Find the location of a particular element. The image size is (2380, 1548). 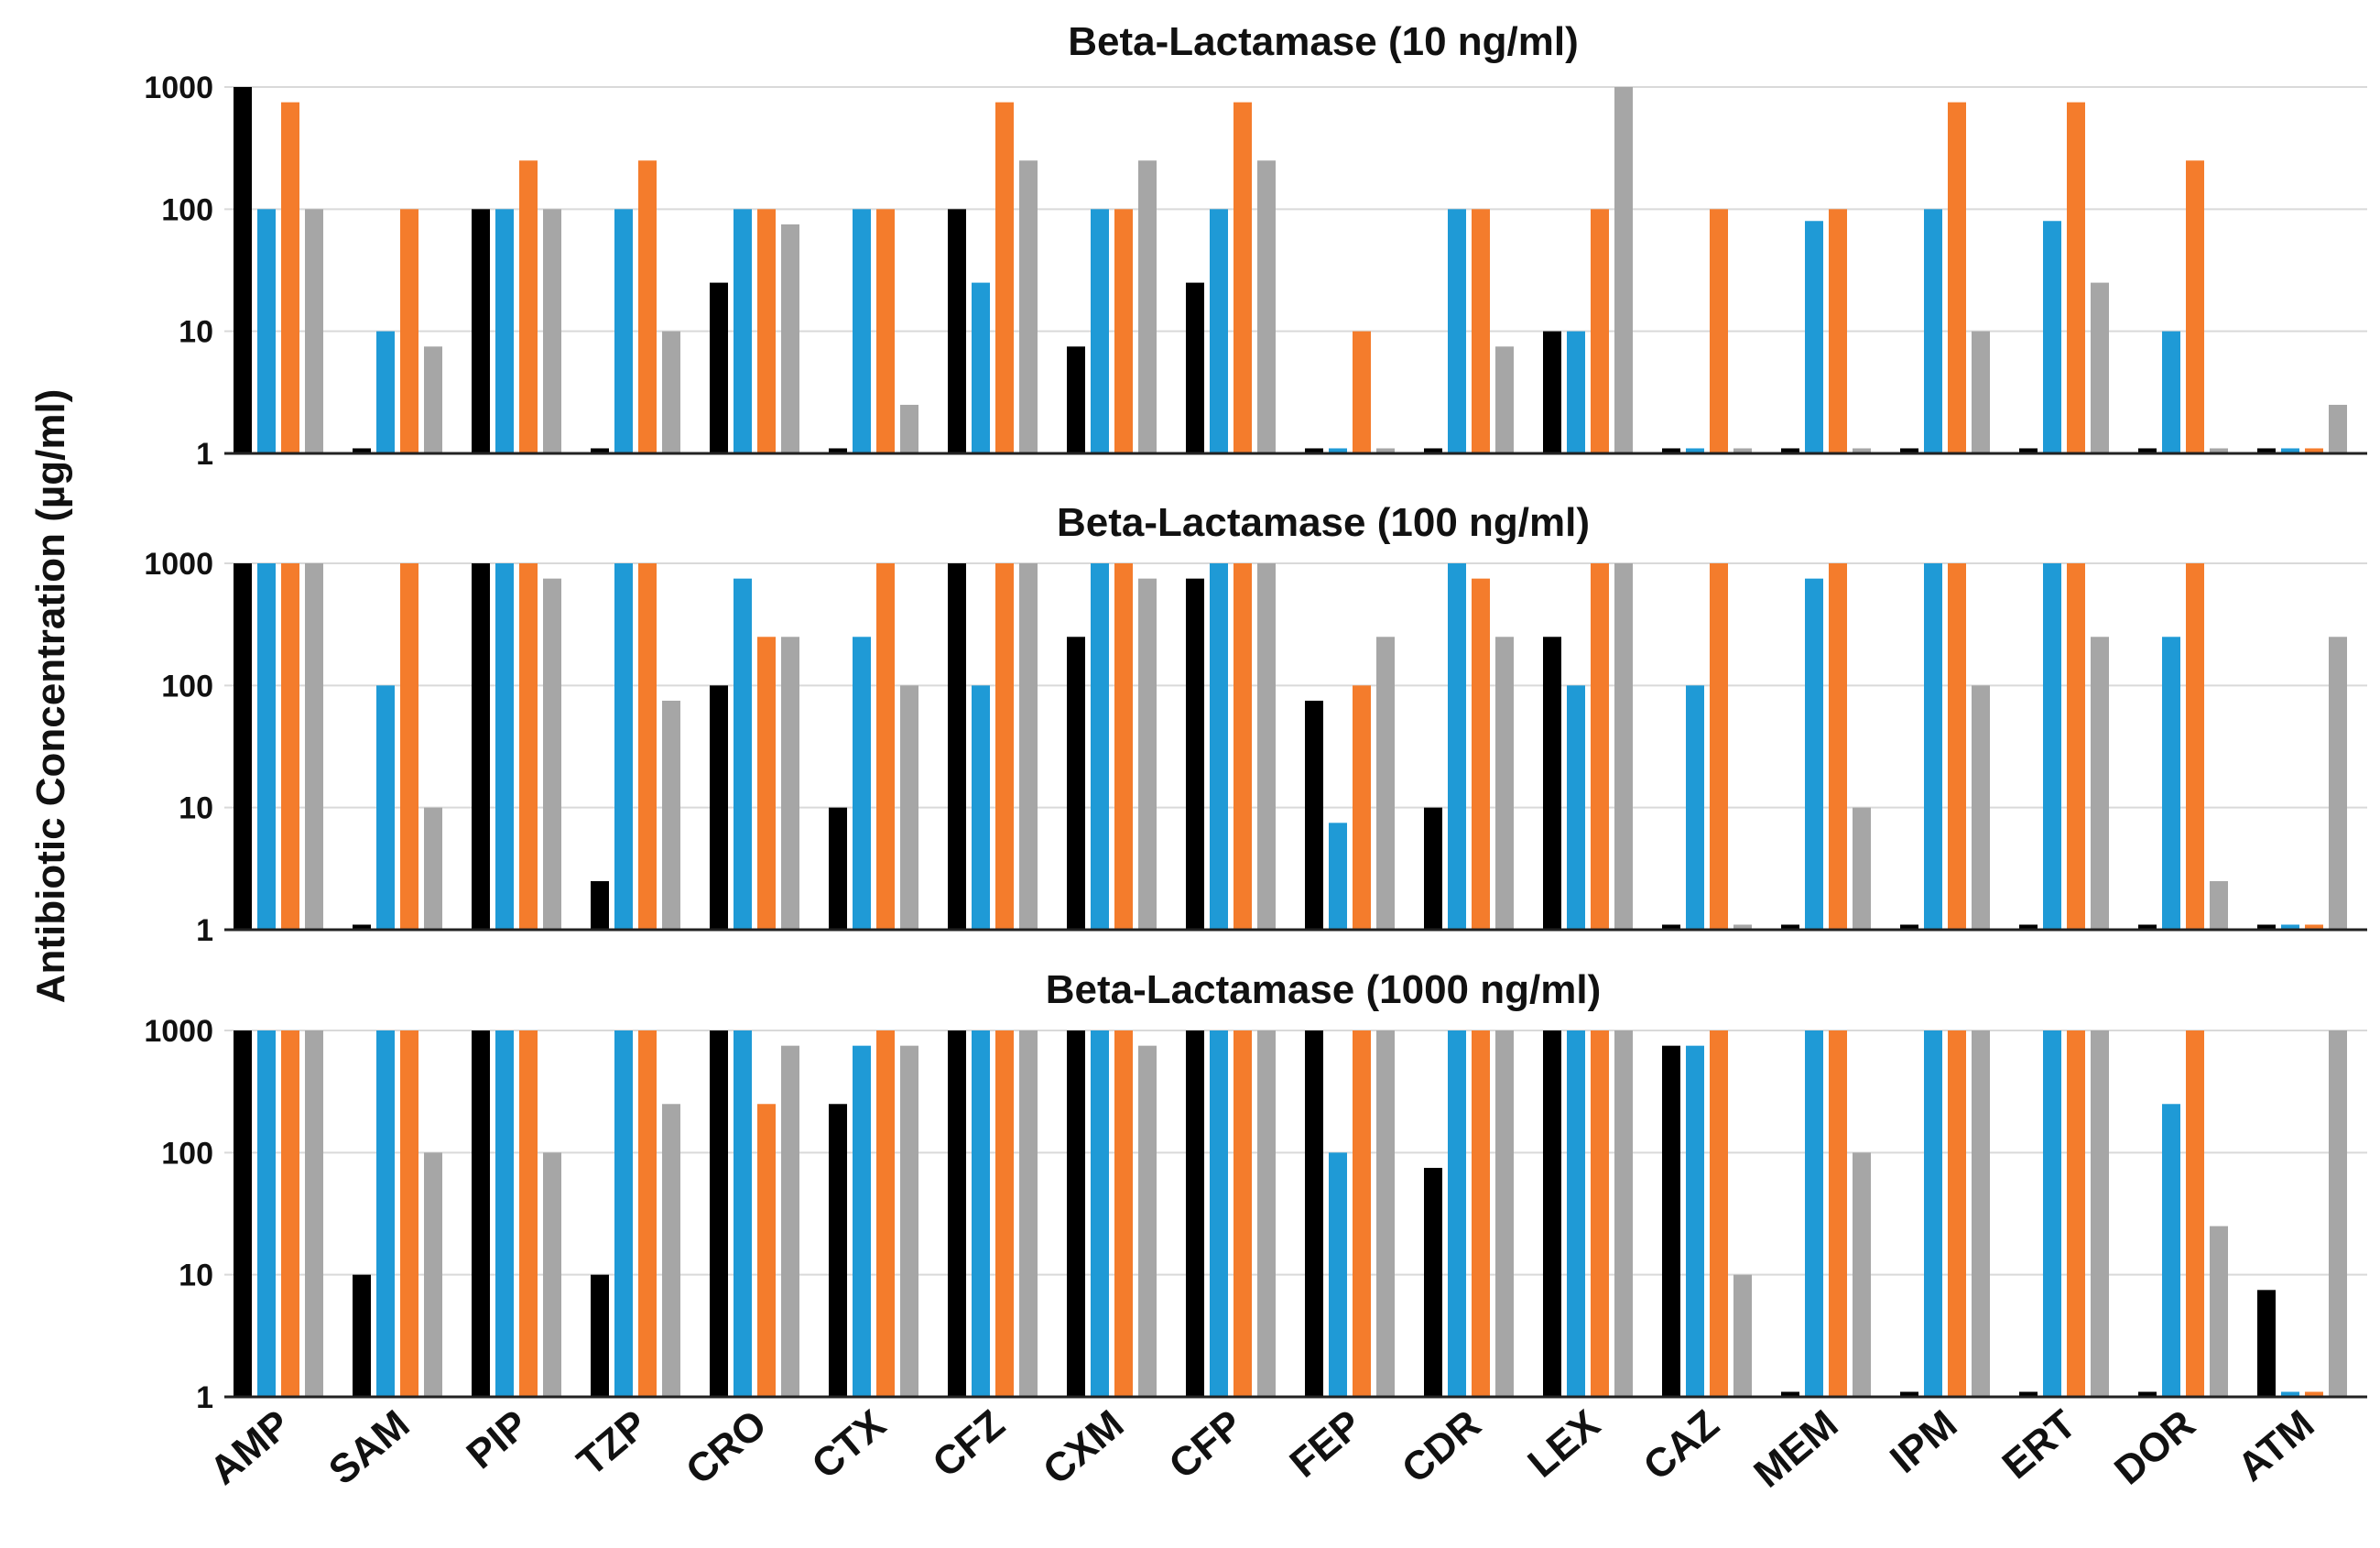

bar-cfp-s1 is located at coordinates (1195, 367).